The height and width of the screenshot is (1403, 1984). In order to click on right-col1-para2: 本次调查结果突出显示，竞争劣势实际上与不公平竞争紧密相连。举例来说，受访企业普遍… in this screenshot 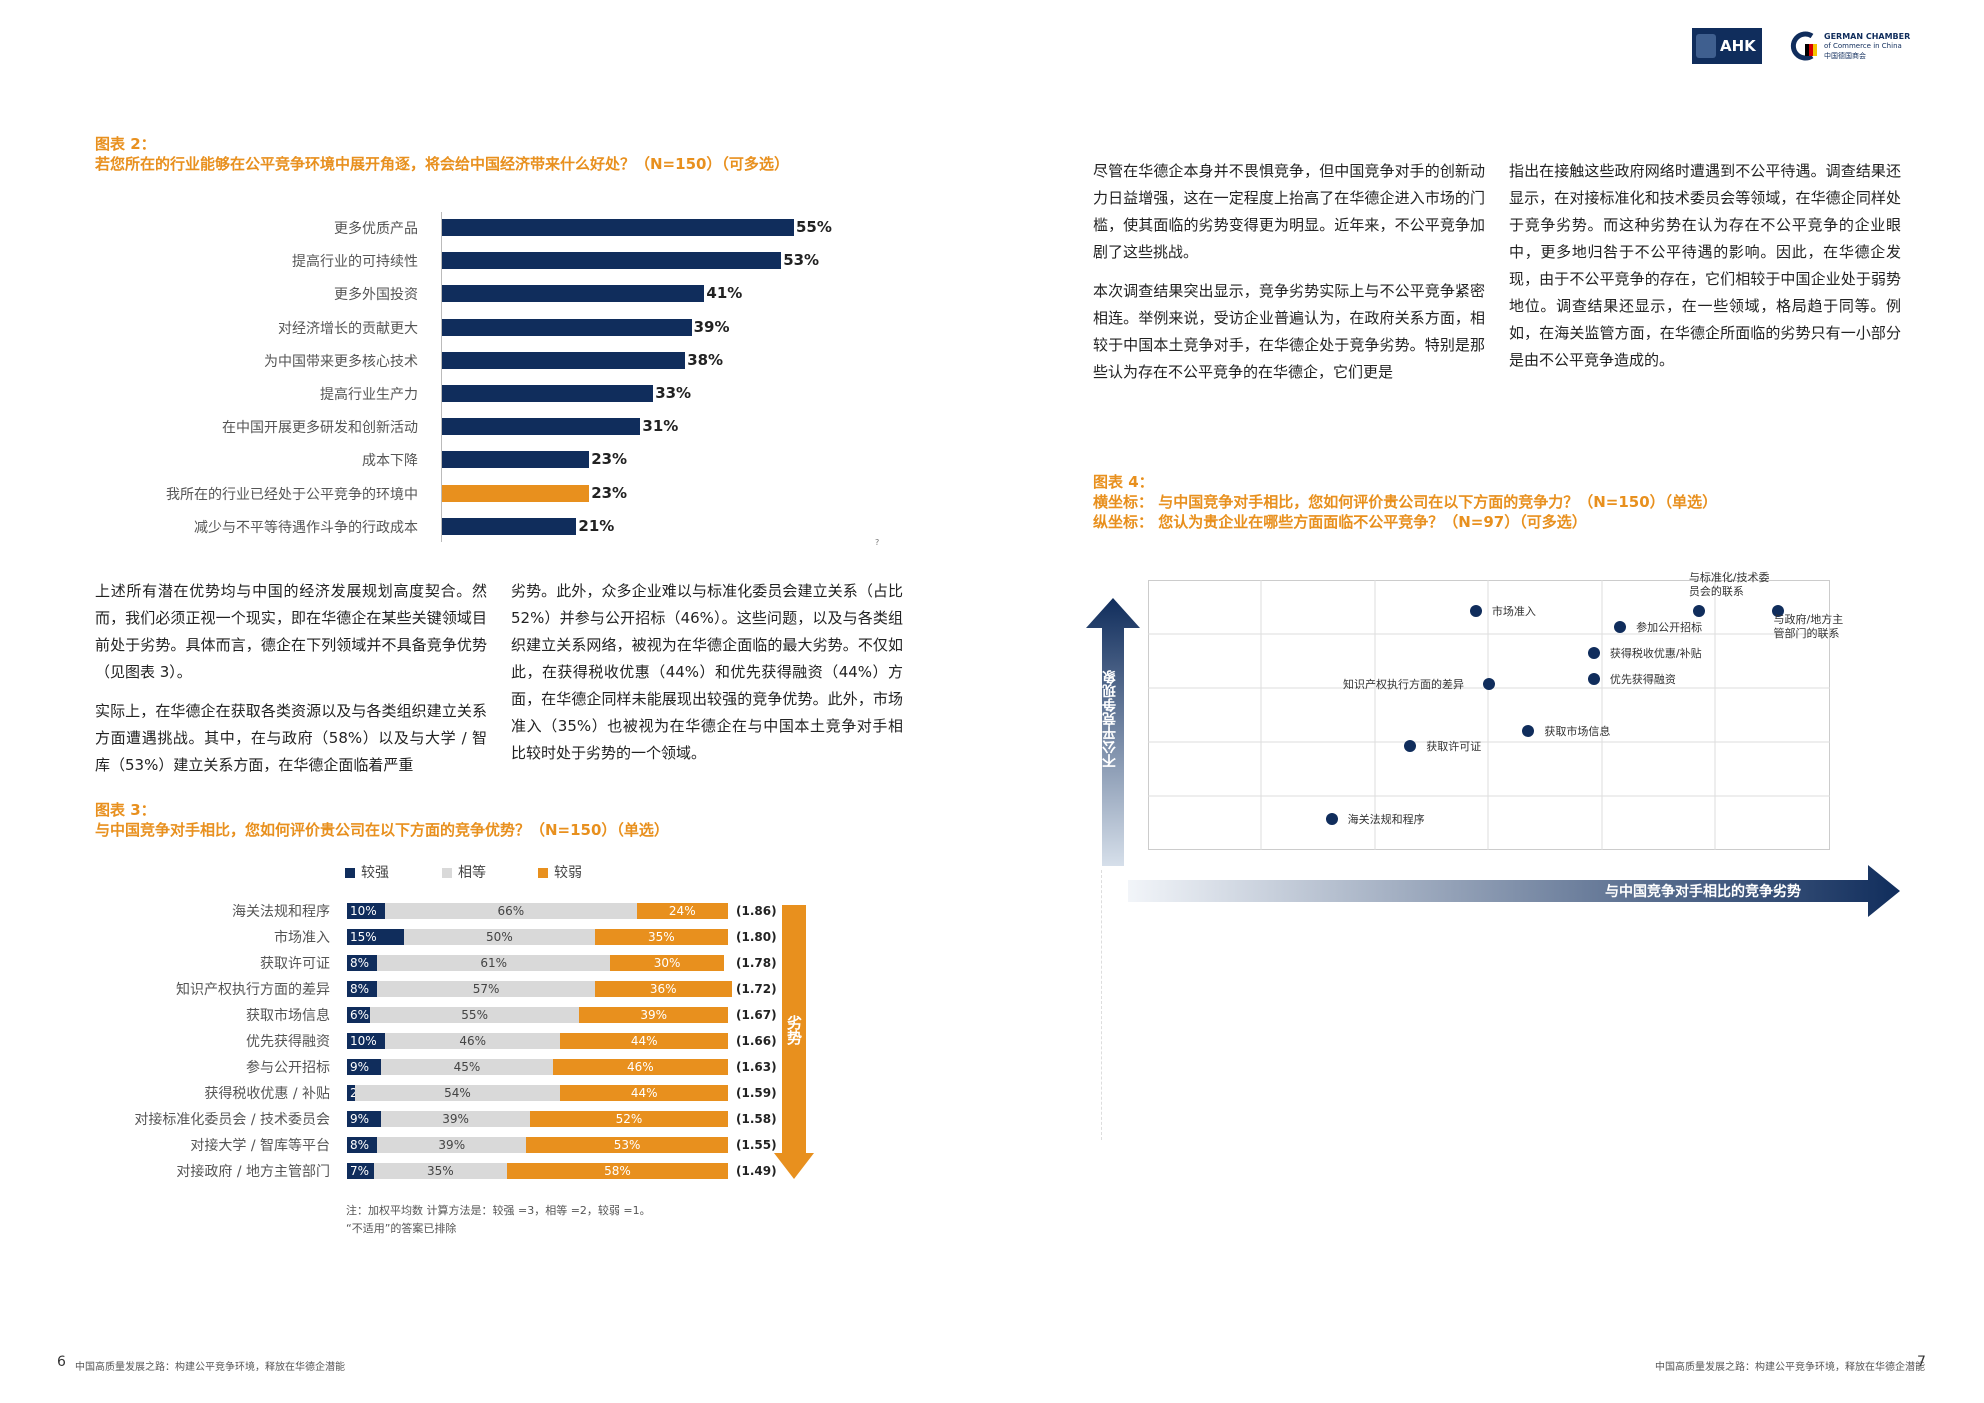, I will do `click(1289, 331)`.